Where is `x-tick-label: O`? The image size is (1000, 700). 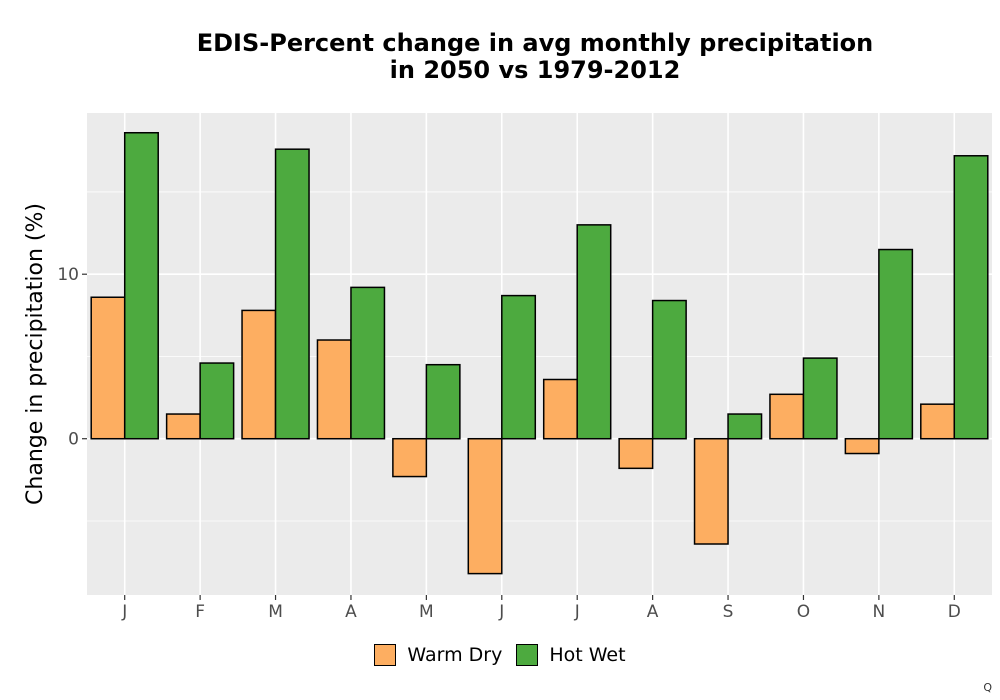
x-tick-label: O is located at coordinates (803, 612).